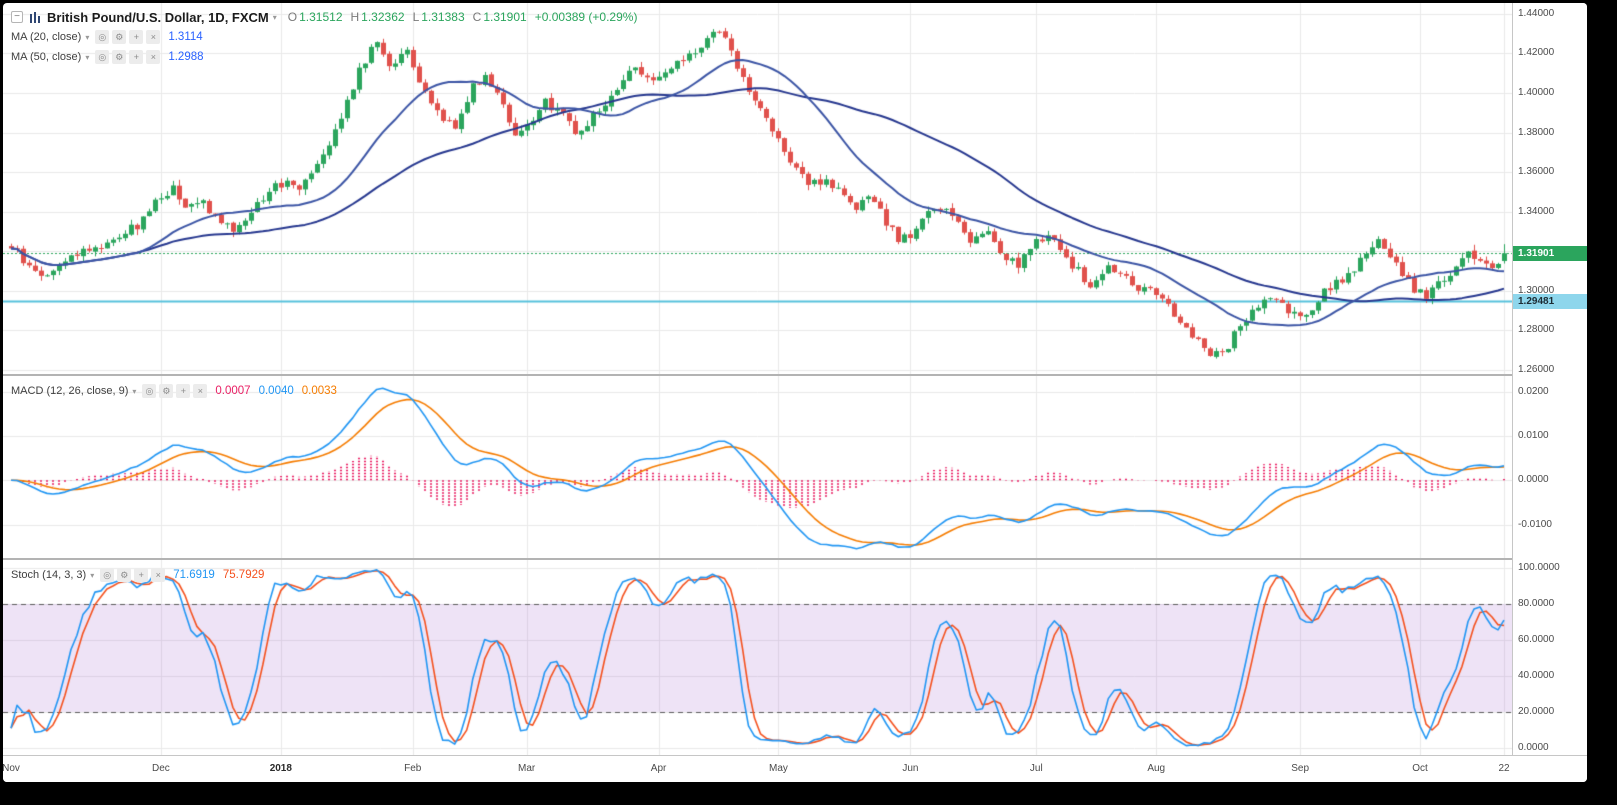 This screenshot has width=1617, height=805. What do you see at coordinates (778, 768) in the screenshot?
I see `time-axis-label: May` at bounding box center [778, 768].